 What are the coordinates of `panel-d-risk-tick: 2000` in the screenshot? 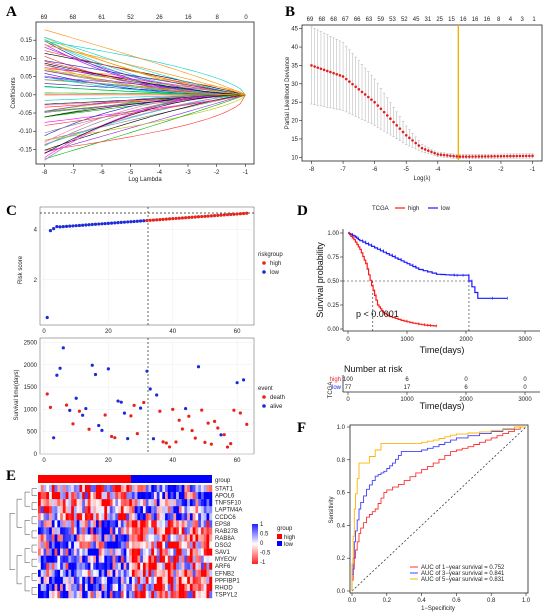 It's located at (466, 400).